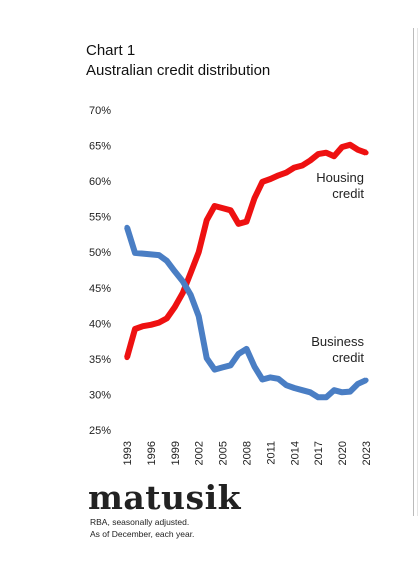 This screenshot has height=564, width=420. I want to click on y-tick-label: 35%, so click(100, 360).